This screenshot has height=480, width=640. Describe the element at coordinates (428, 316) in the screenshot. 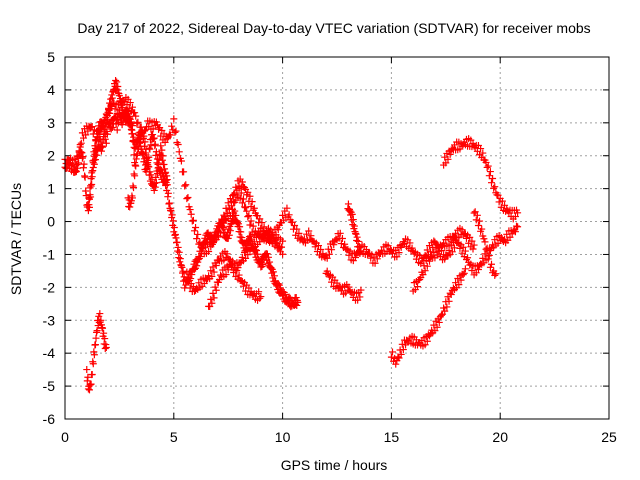

I see `series-s11` at that location.